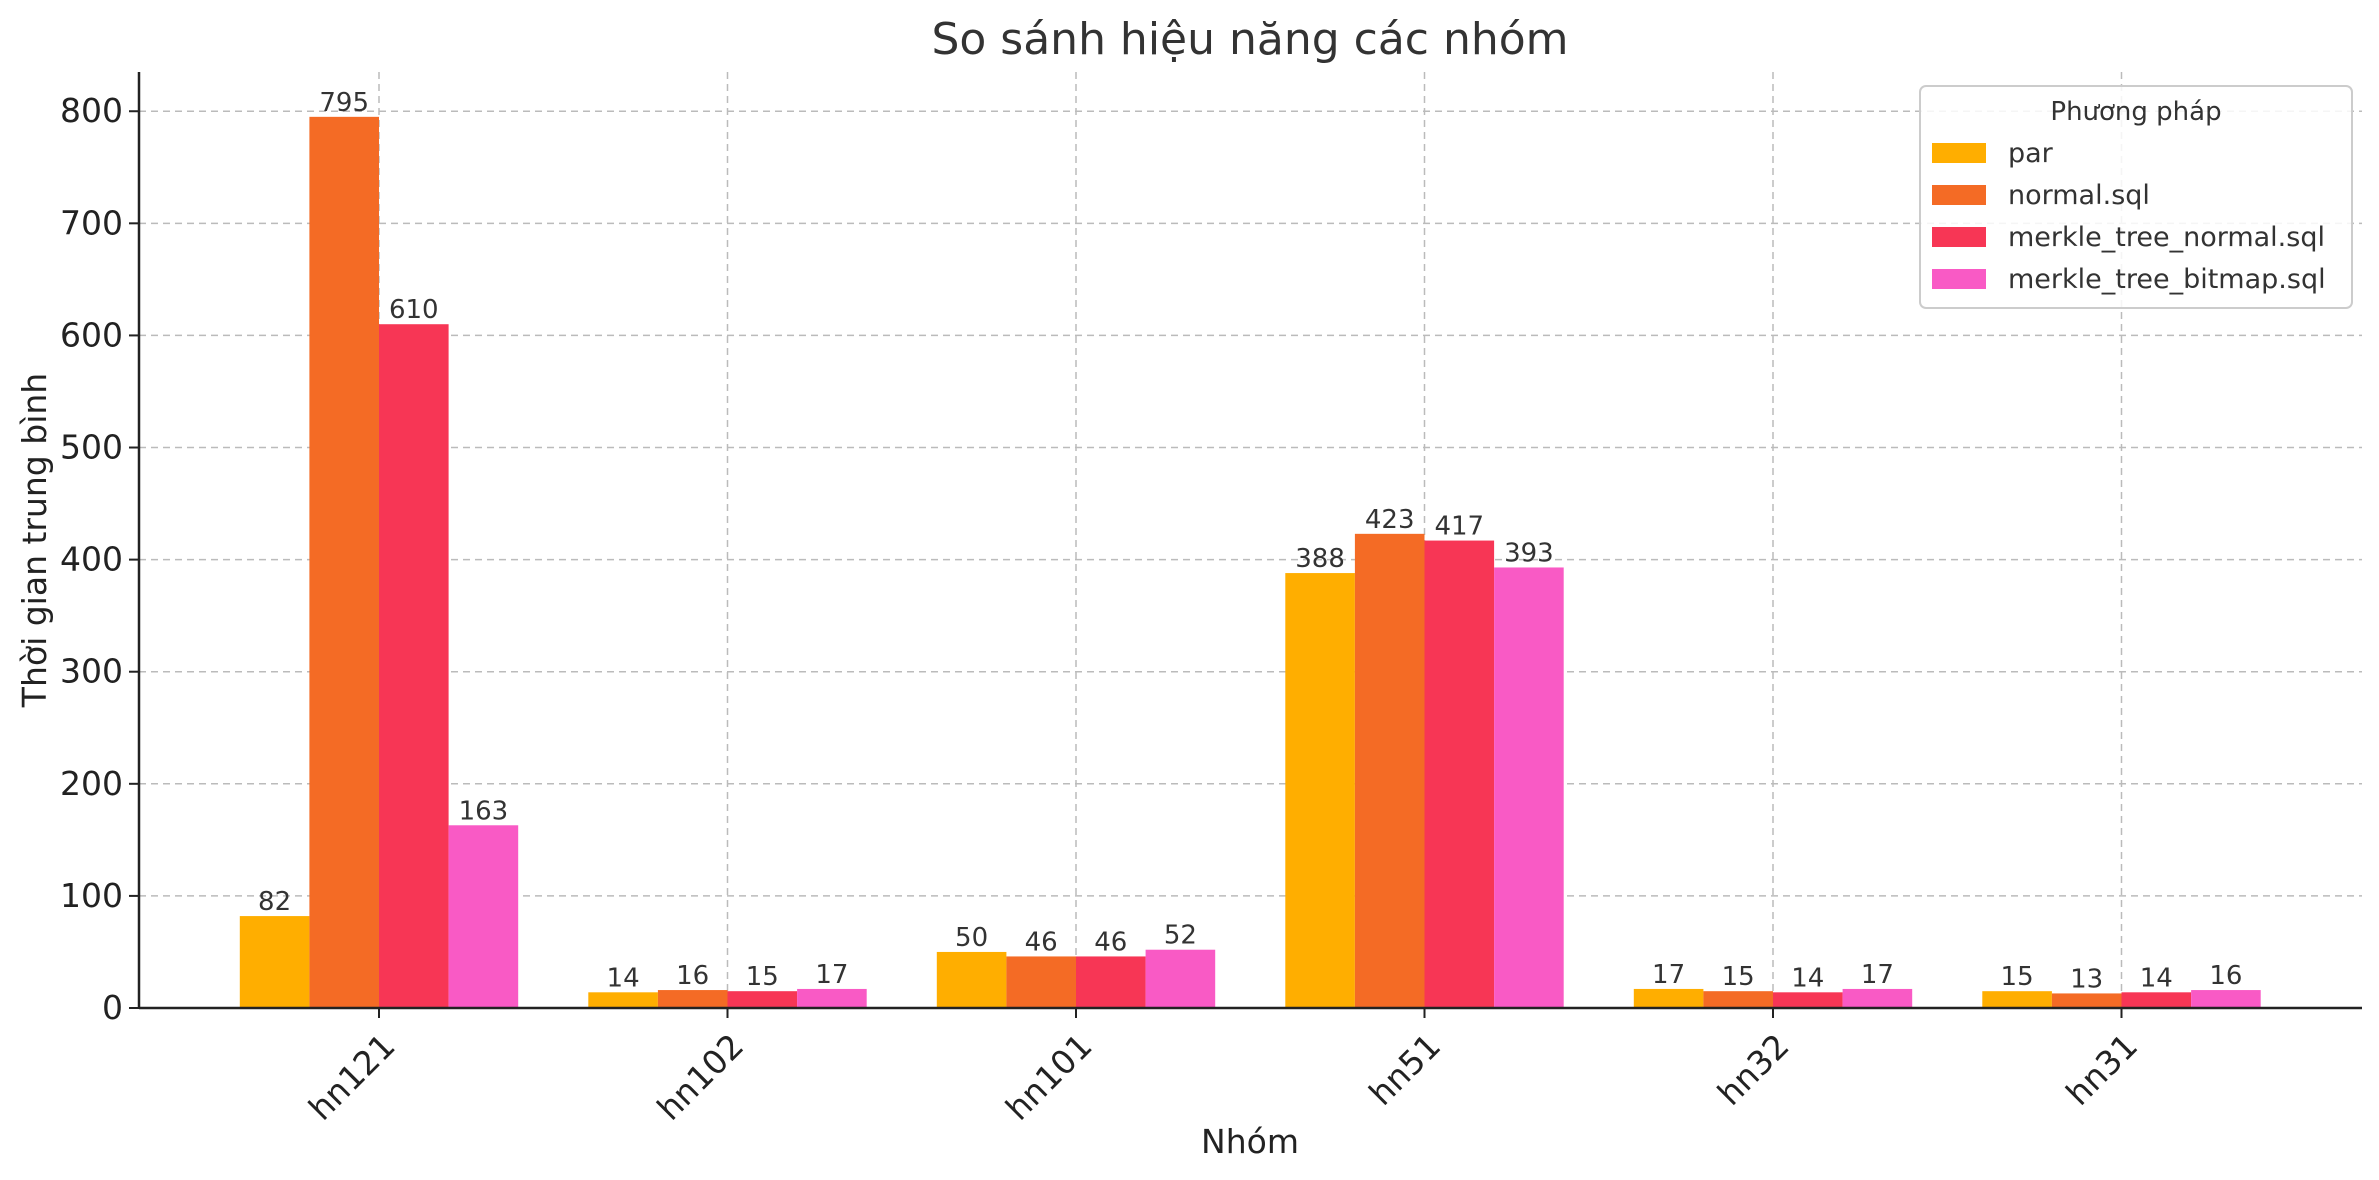 This screenshot has height=1180, width=2379. I want to click on x-tick-label: hn31, so click(2101, 1069).